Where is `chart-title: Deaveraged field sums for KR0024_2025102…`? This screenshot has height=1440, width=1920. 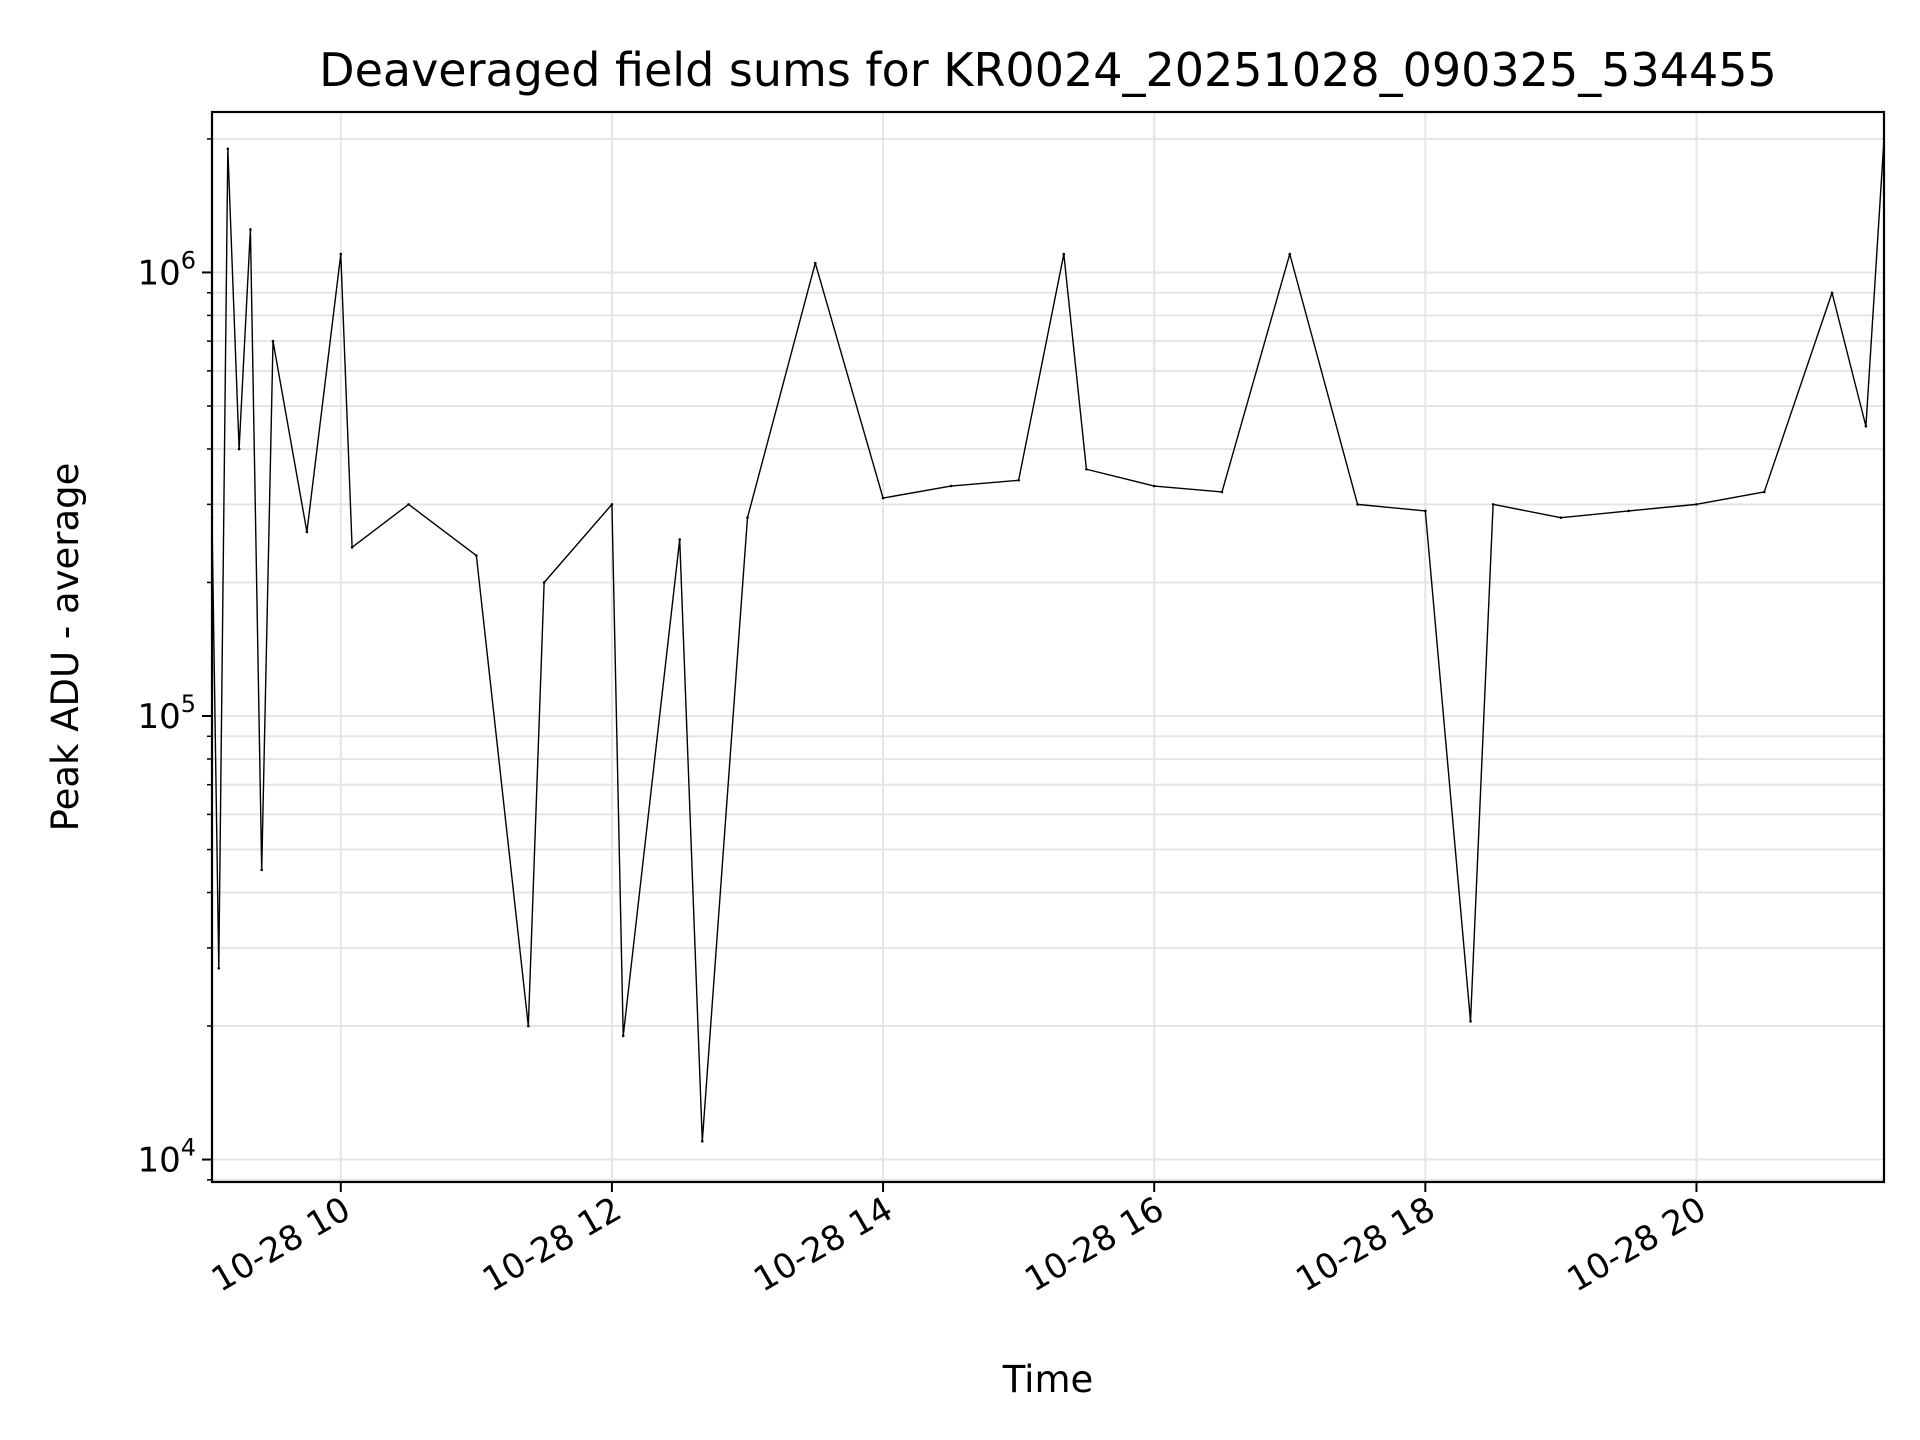 chart-title: Deaveraged field sums for KR0024_2025102… is located at coordinates (1048, 70).